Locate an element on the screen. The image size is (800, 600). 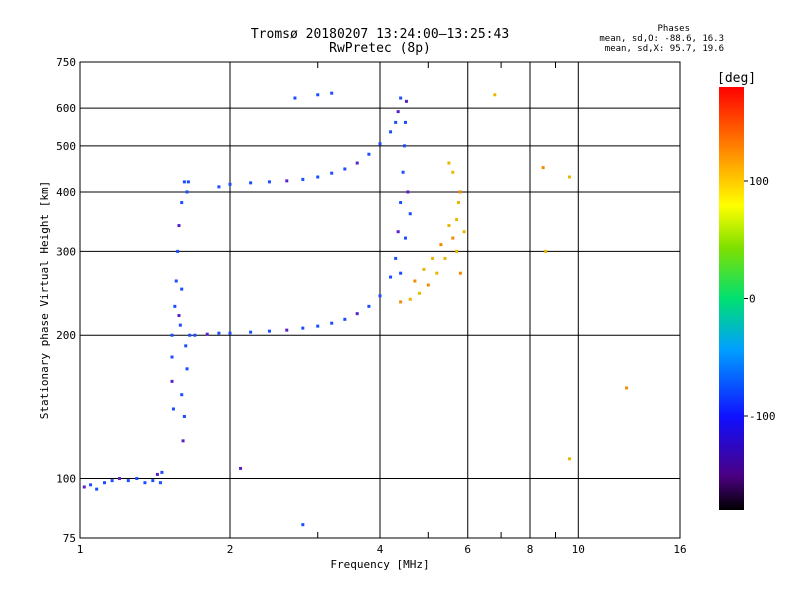
phases-heading: Phases is located at coordinates (673, 29).